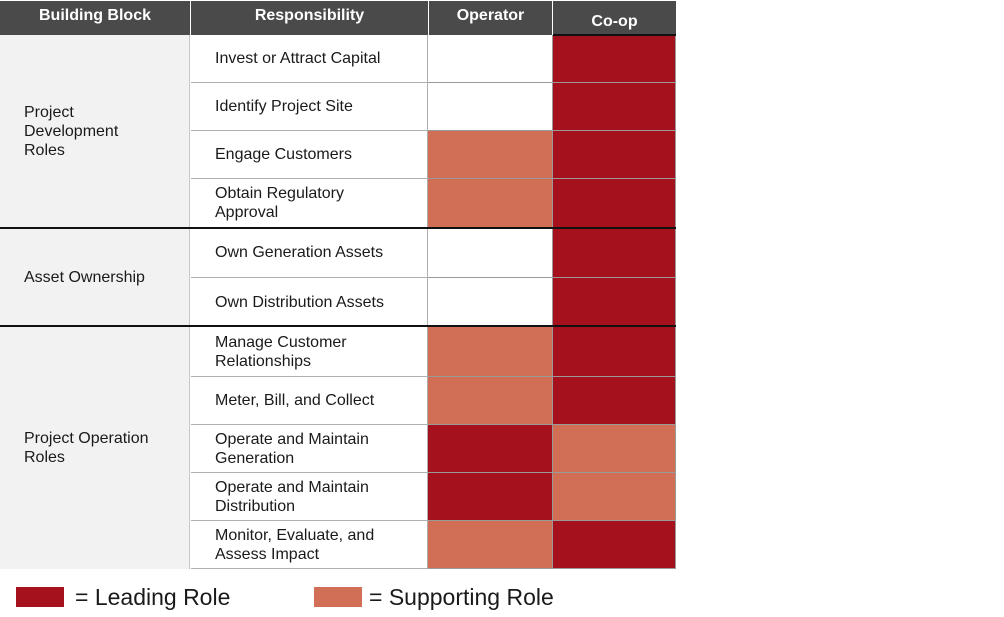 The width and height of the screenshot is (1004, 617). What do you see at coordinates (309, 107) in the screenshot?
I see `responsibility-cell: Identify Project Site` at bounding box center [309, 107].